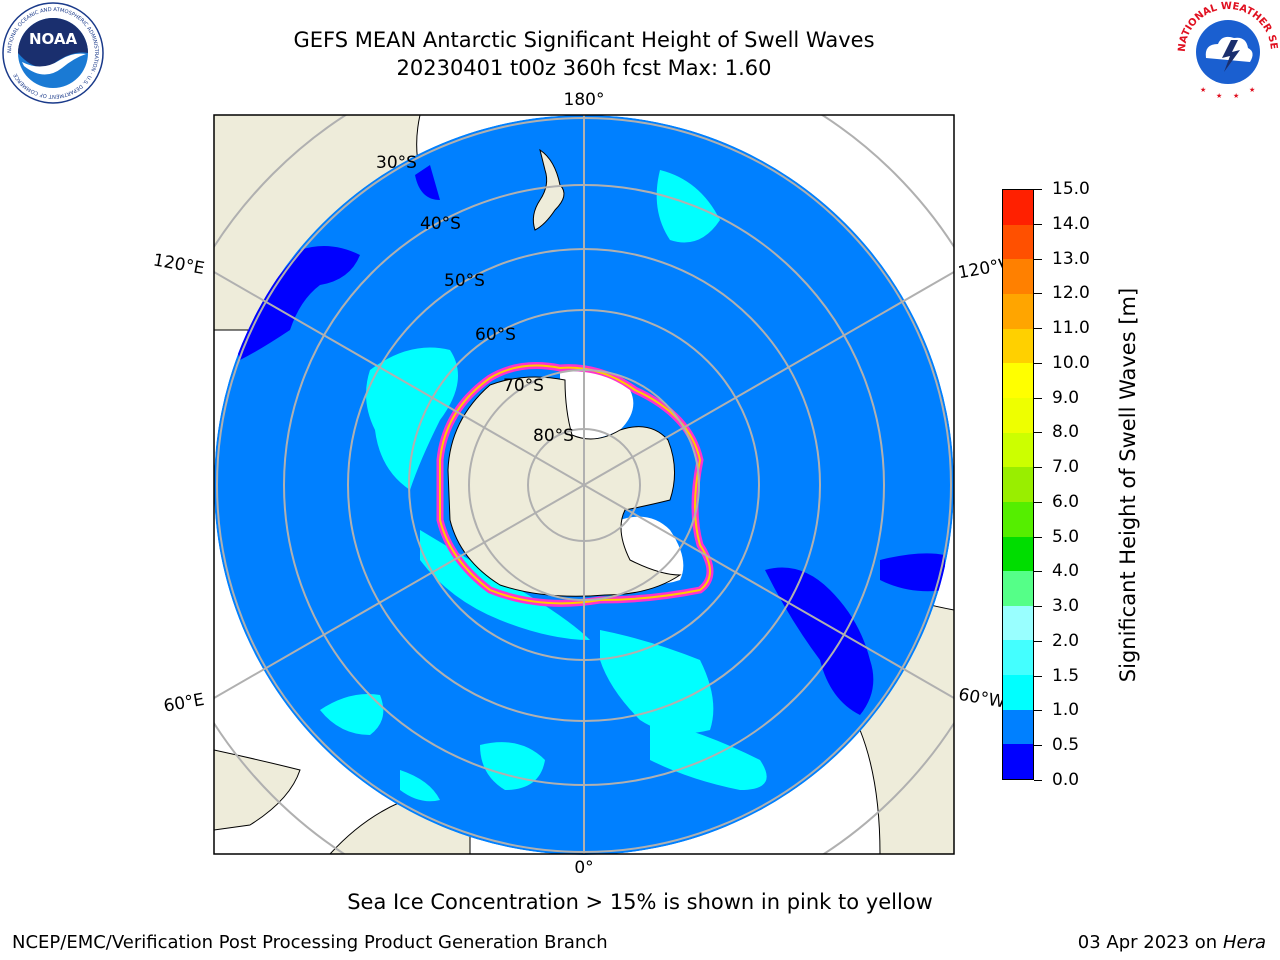 The height and width of the screenshot is (960, 1280). I want to click on colorbar-tick-label: 2.0, so click(1066, 641).